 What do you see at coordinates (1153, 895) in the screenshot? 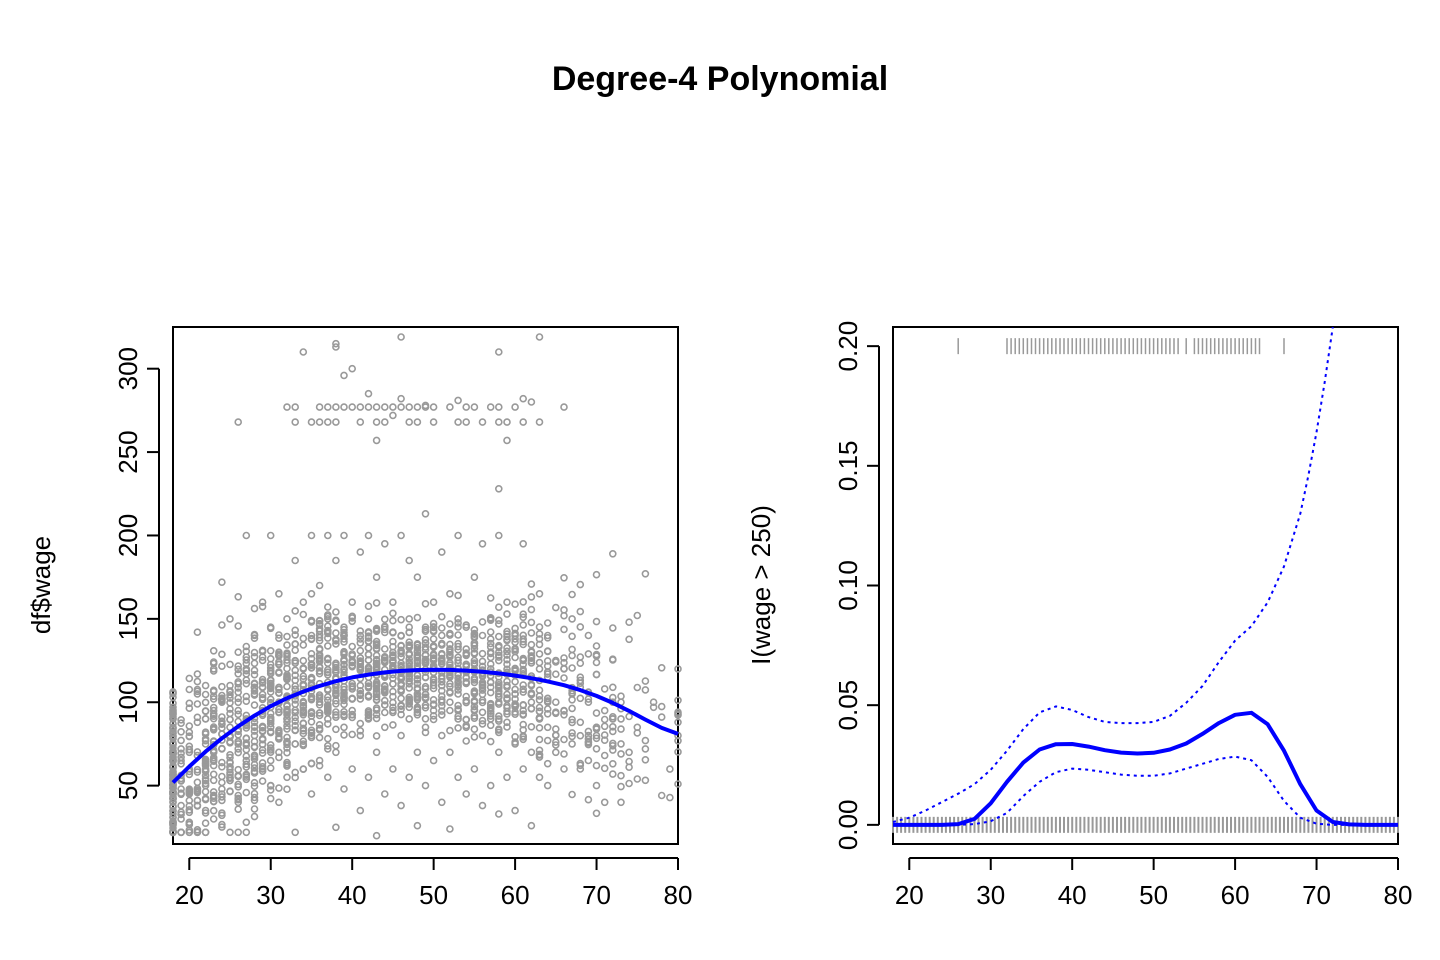
I see `right-x-tick-label: 50` at bounding box center [1153, 895].